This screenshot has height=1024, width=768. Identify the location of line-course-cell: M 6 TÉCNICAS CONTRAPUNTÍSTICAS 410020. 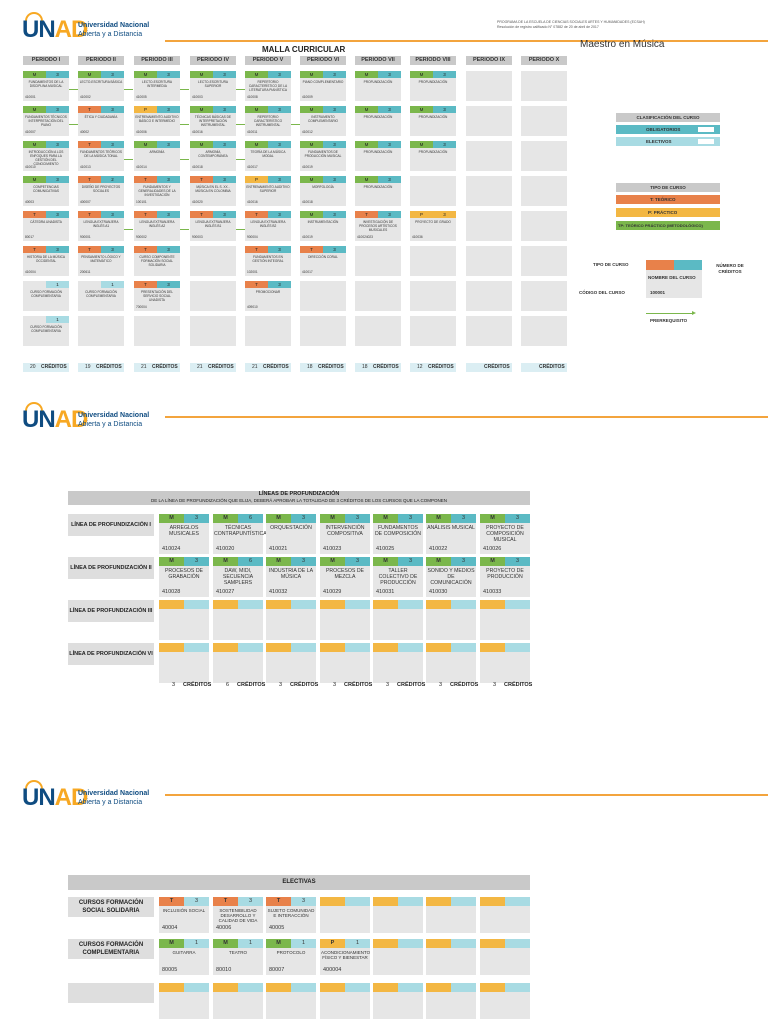
(241, 534).